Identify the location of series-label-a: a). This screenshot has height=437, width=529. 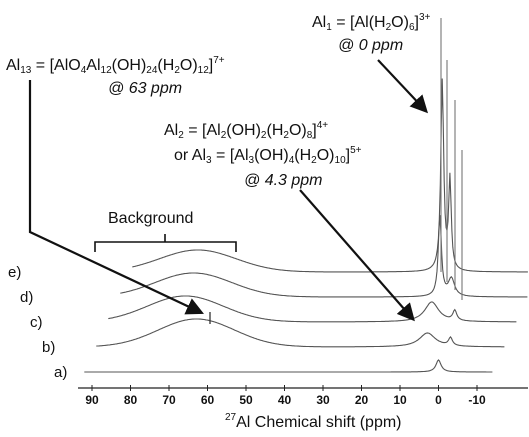
(61, 372).